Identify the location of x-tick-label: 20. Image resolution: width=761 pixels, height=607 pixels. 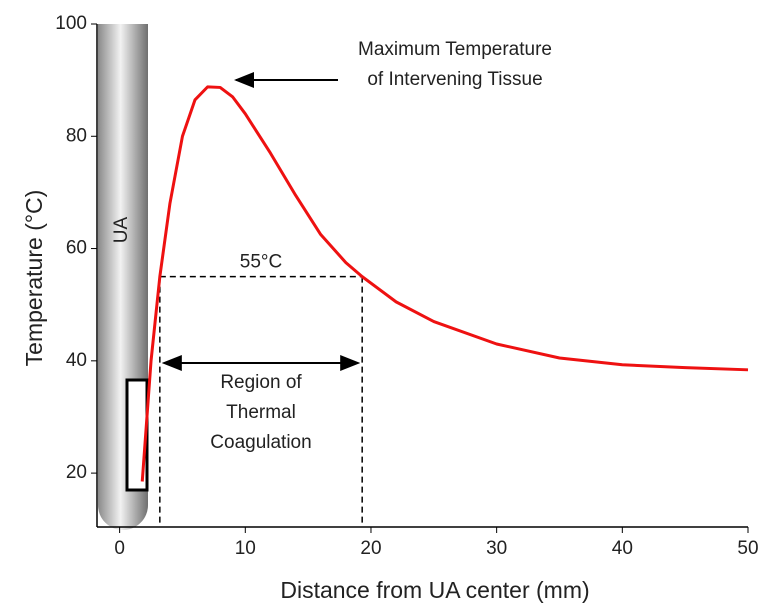
(370, 548).